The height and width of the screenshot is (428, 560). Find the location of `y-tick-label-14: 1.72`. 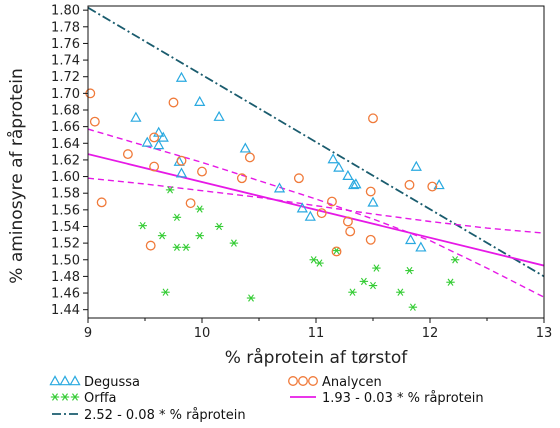

y-tick-label-14: 1.72 is located at coordinates (65, 77).